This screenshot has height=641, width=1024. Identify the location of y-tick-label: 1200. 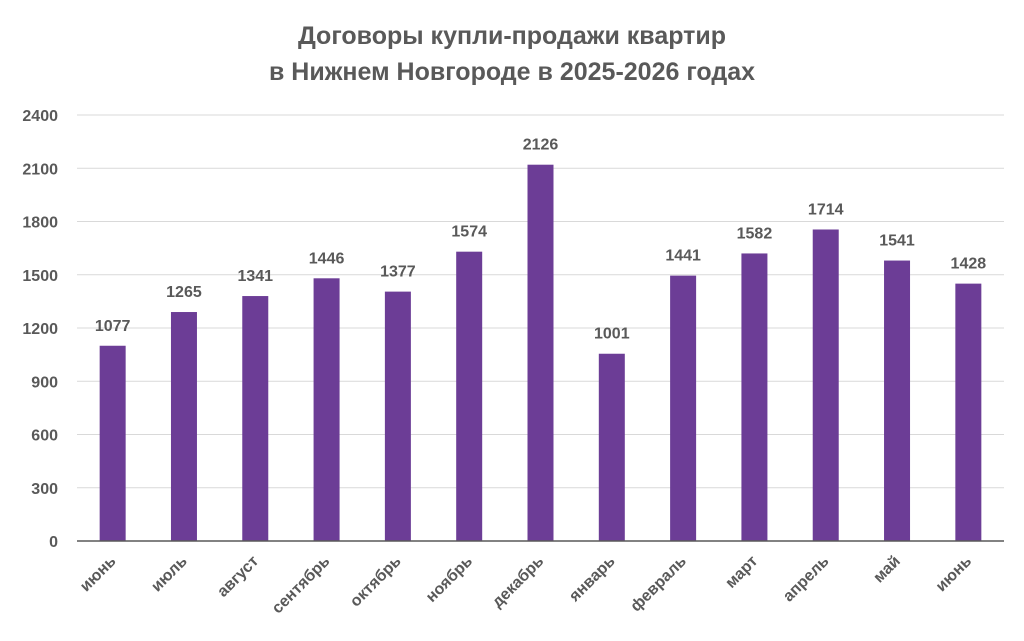
(40, 329).